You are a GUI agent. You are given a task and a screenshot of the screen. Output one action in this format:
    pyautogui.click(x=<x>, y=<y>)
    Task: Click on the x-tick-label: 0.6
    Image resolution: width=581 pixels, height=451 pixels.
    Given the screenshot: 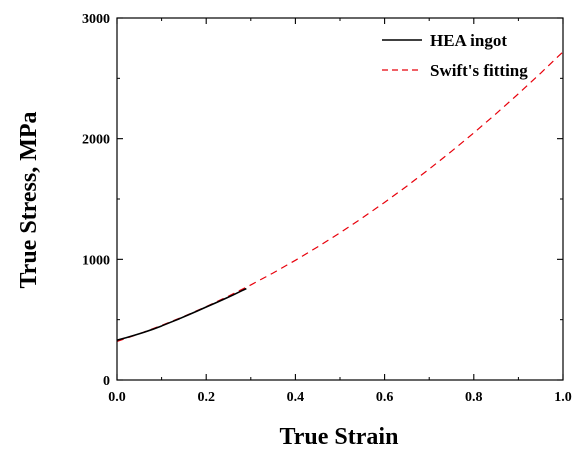 What is the action you would take?
    pyautogui.click(x=385, y=397)
    